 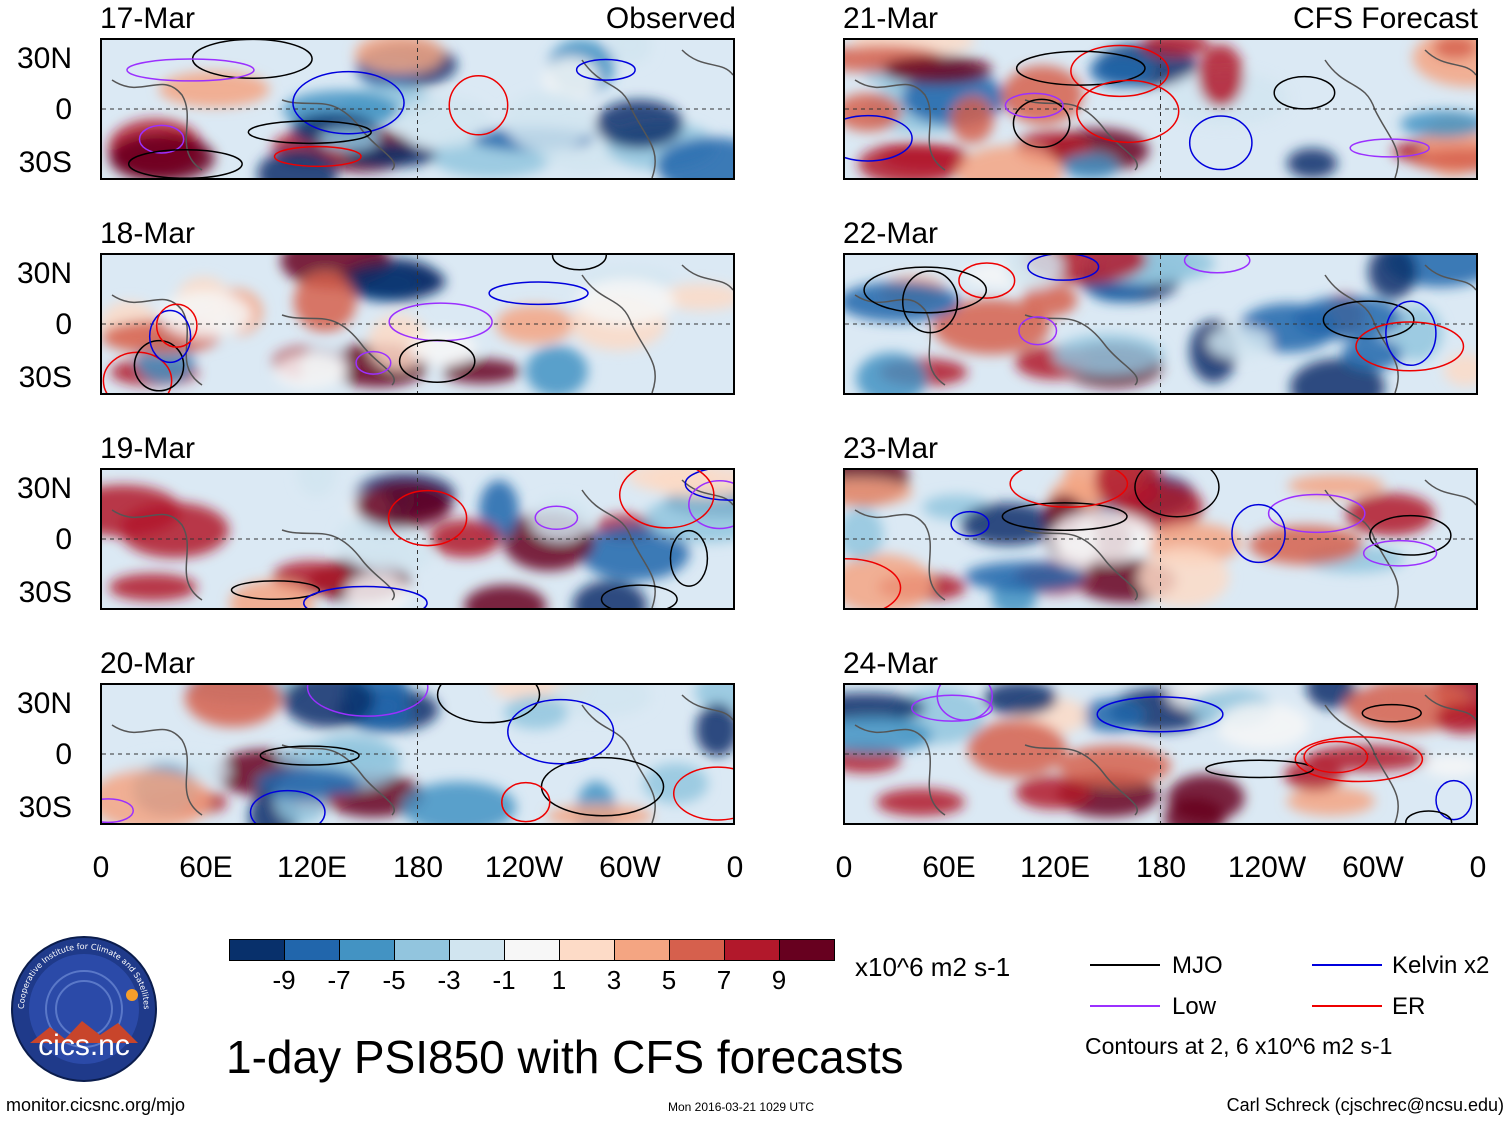 I want to click on colorbar-tick-label: -3, so click(x=449, y=980).